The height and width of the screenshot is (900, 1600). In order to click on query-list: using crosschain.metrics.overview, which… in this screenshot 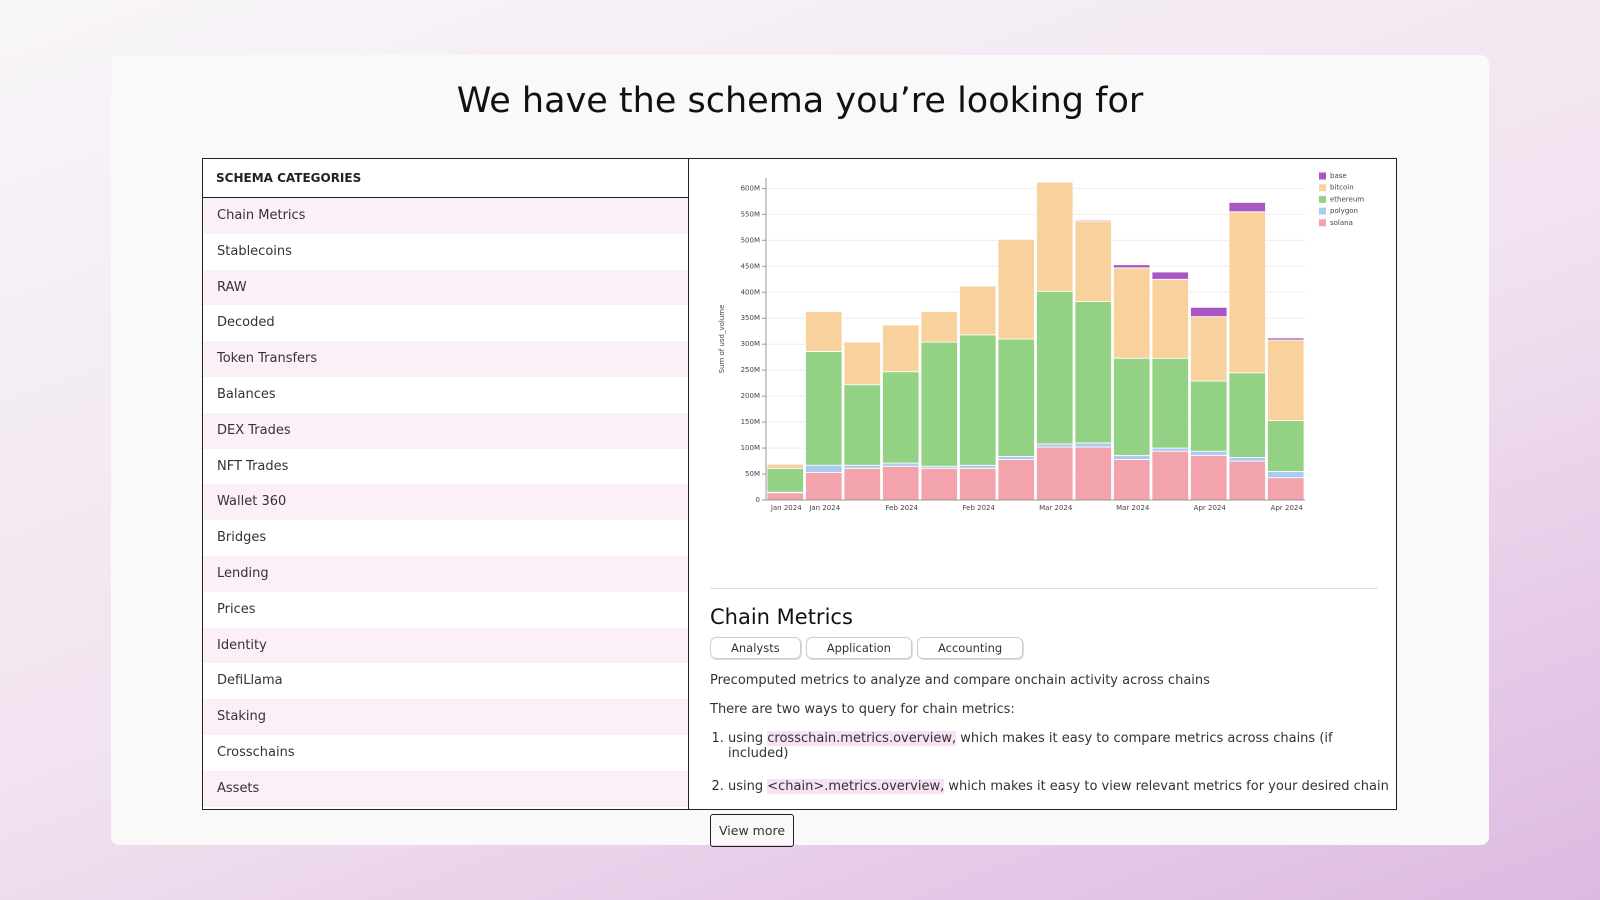, I will do `click(1050, 762)`.